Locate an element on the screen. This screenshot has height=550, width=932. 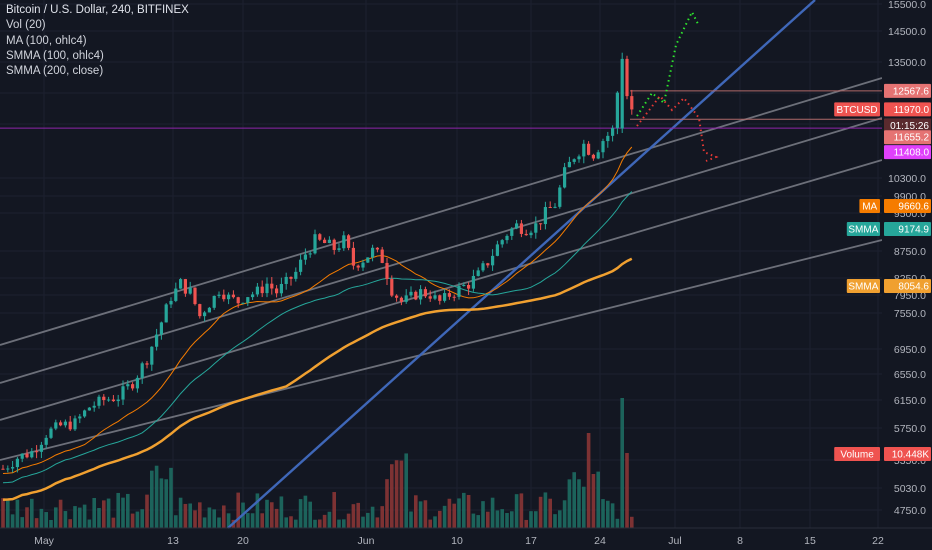
price-tick-label: 5750.0 is located at coordinates (910, 429).